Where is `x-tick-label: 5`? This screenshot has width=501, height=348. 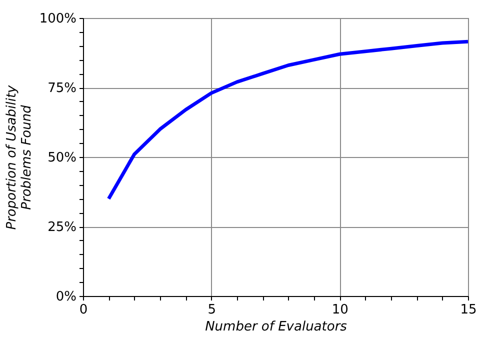
x-tick-label: 5 is located at coordinates (212, 310).